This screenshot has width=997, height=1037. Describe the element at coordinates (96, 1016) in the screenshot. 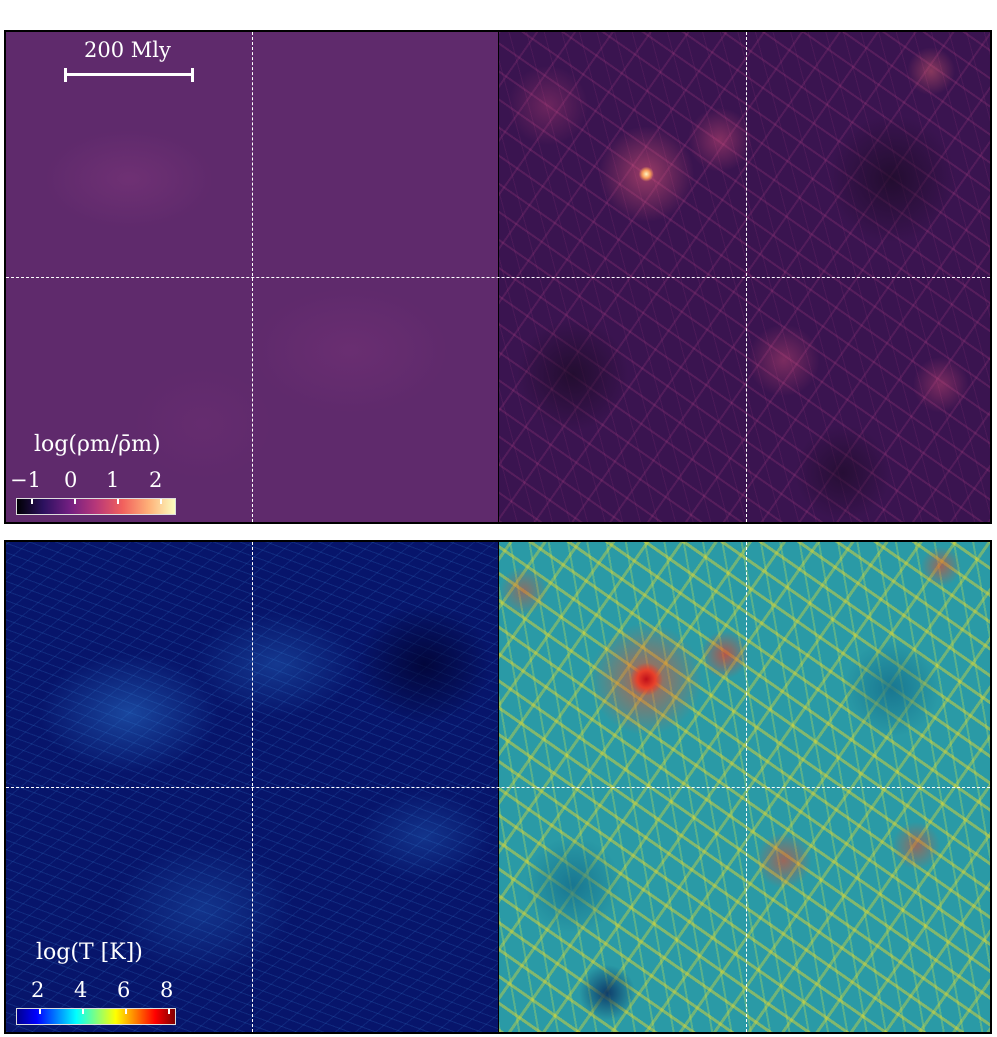

I see `temperature-colorbar` at that location.